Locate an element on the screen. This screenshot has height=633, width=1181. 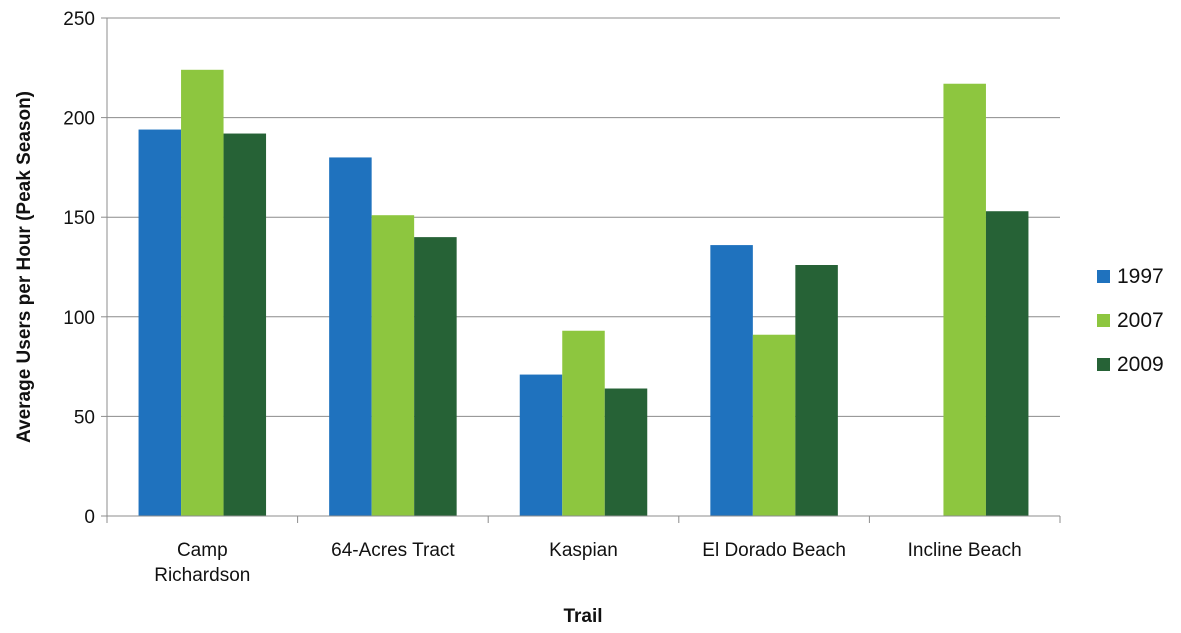
legend-label-1997: 1997 is located at coordinates (1140, 276).